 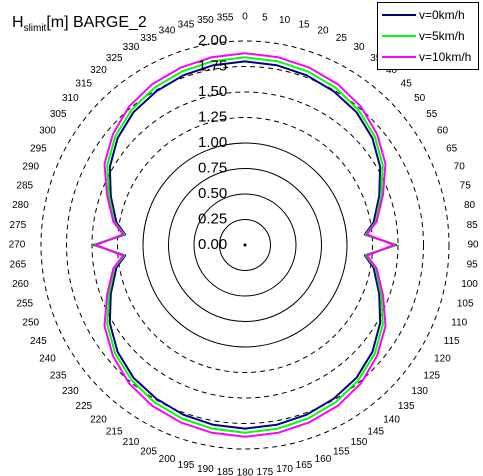 What do you see at coordinates (148, 451) in the screenshot?
I see `angle-tick-label: 205` at bounding box center [148, 451].